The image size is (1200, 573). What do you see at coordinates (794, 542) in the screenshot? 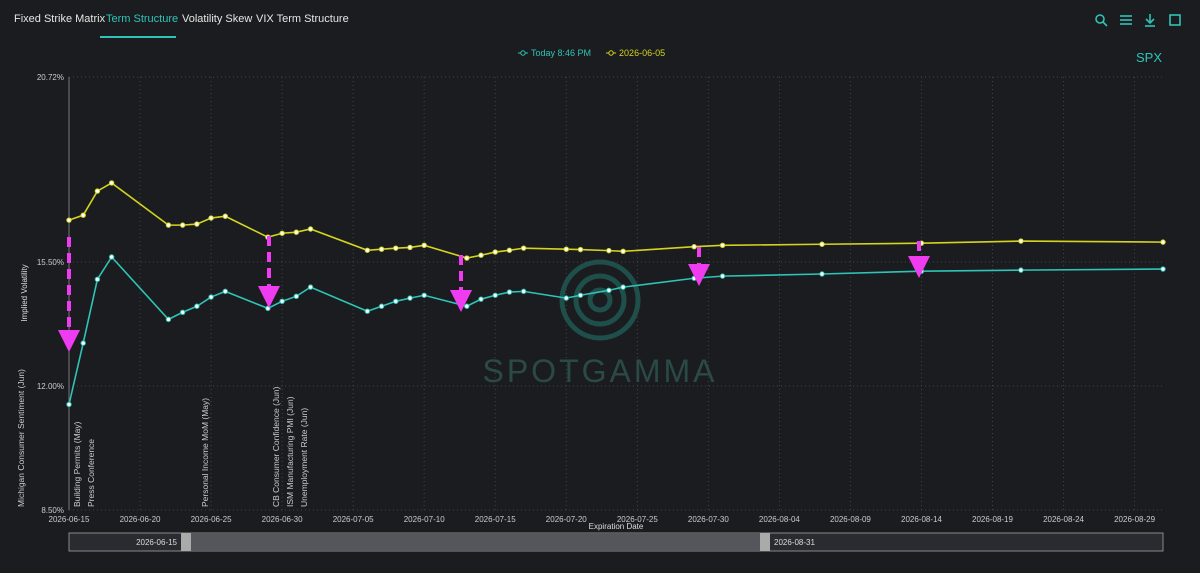
I see `slider-end: 2026-08-31` at bounding box center [794, 542].